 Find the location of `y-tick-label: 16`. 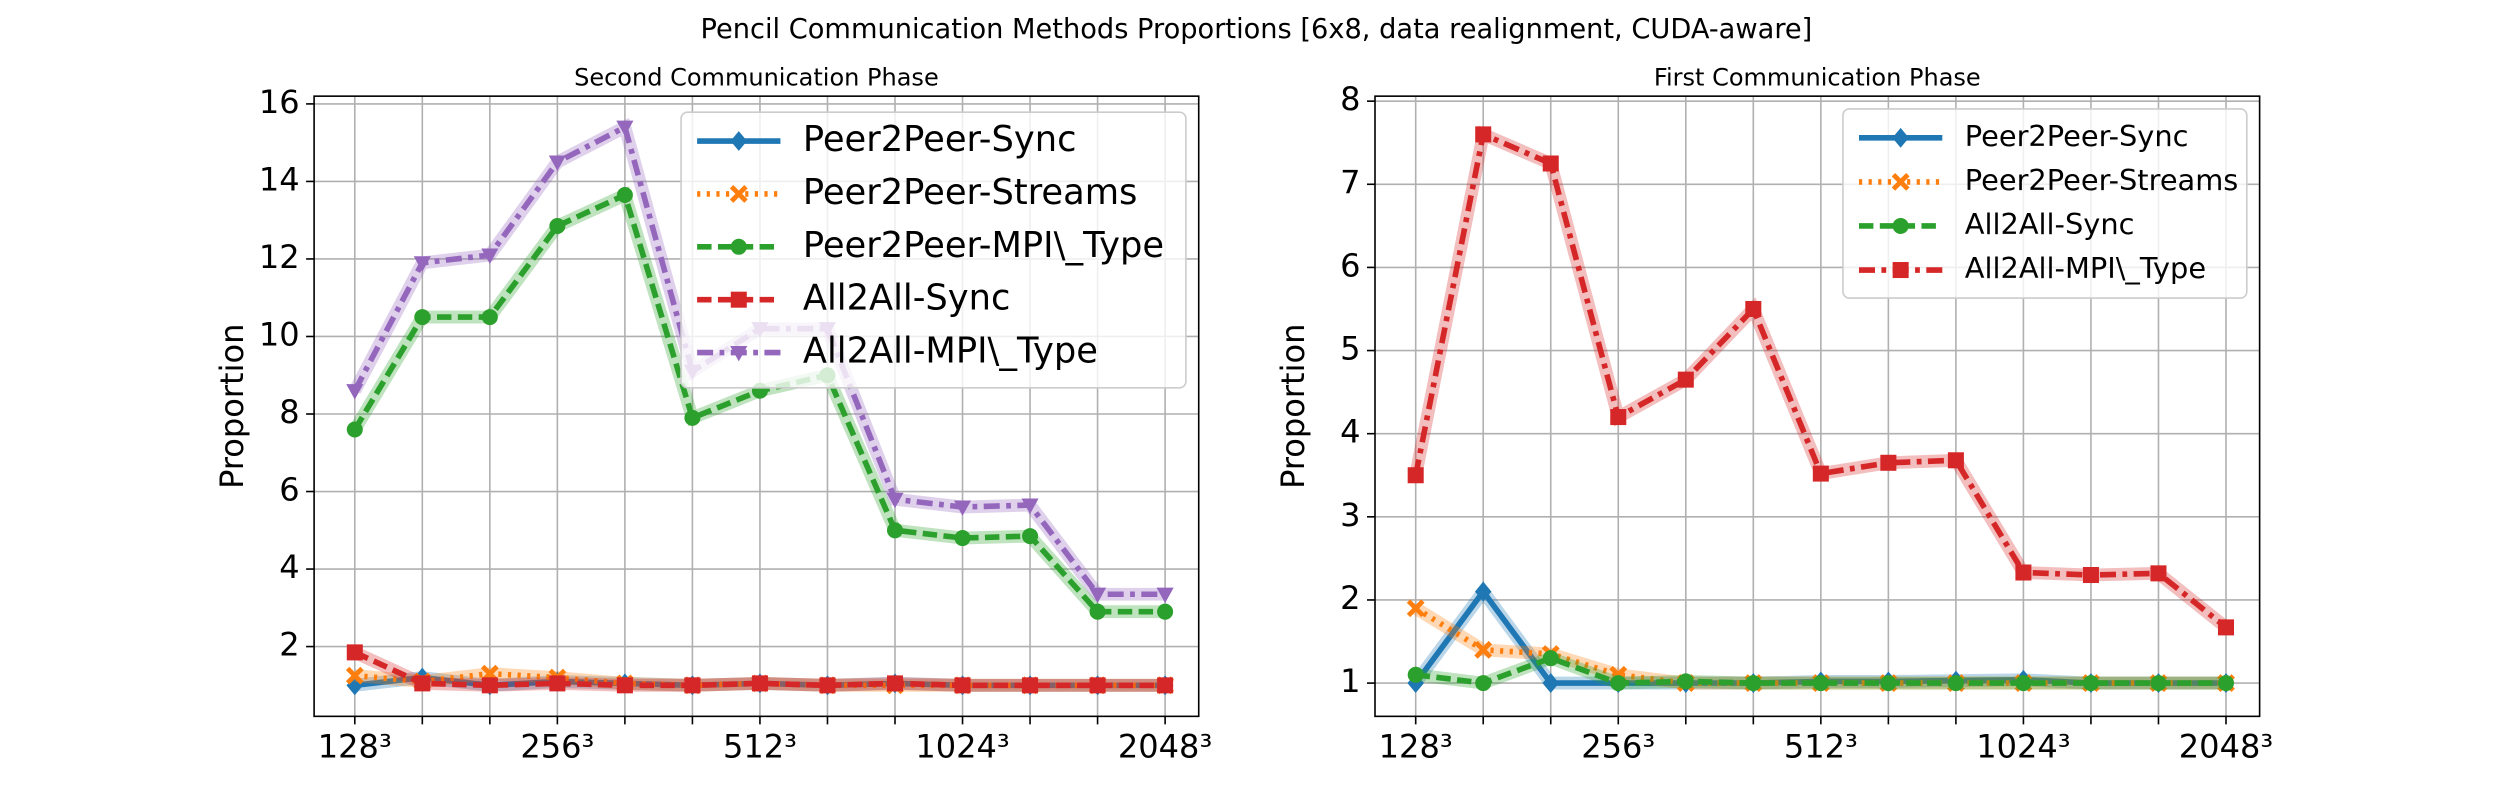

y-tick-label: 16 is located at coordinates (279, 102).